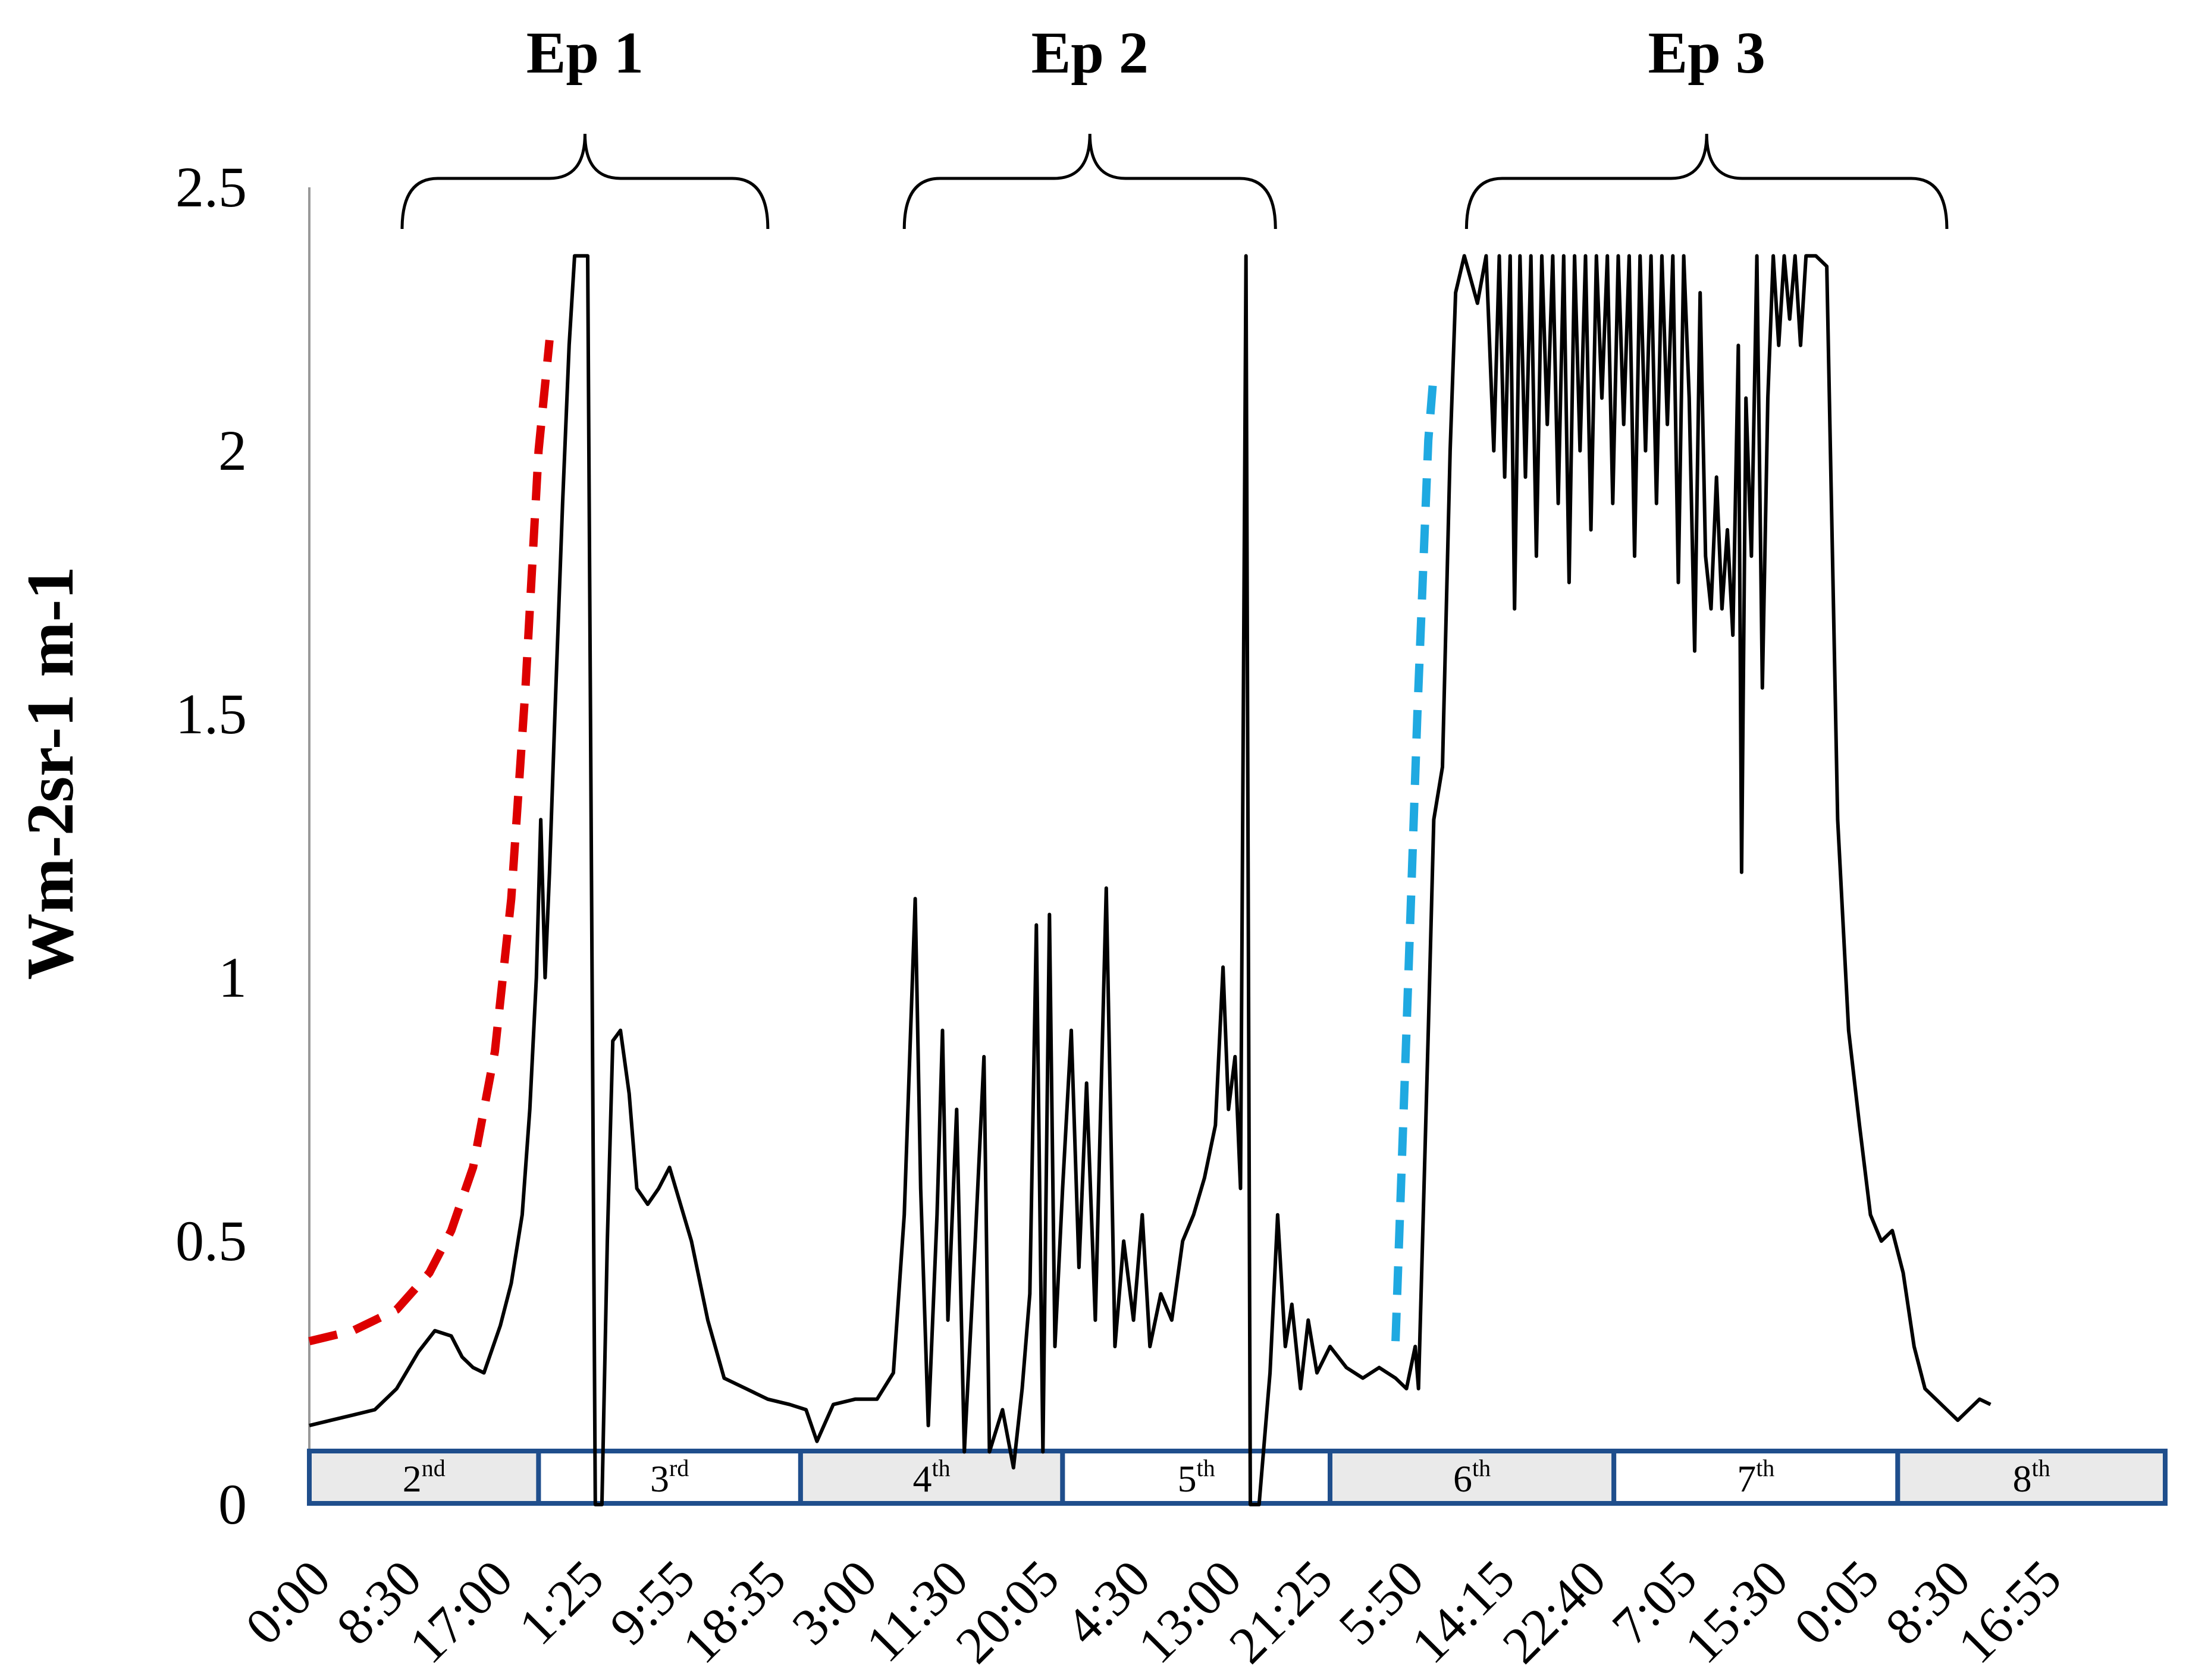 Image resolution: width=2186 pixels, height=1680 pixels. I want to click on episode-brackets: Ep 1 Ep 2 Ep 3, so click(1174, 125).